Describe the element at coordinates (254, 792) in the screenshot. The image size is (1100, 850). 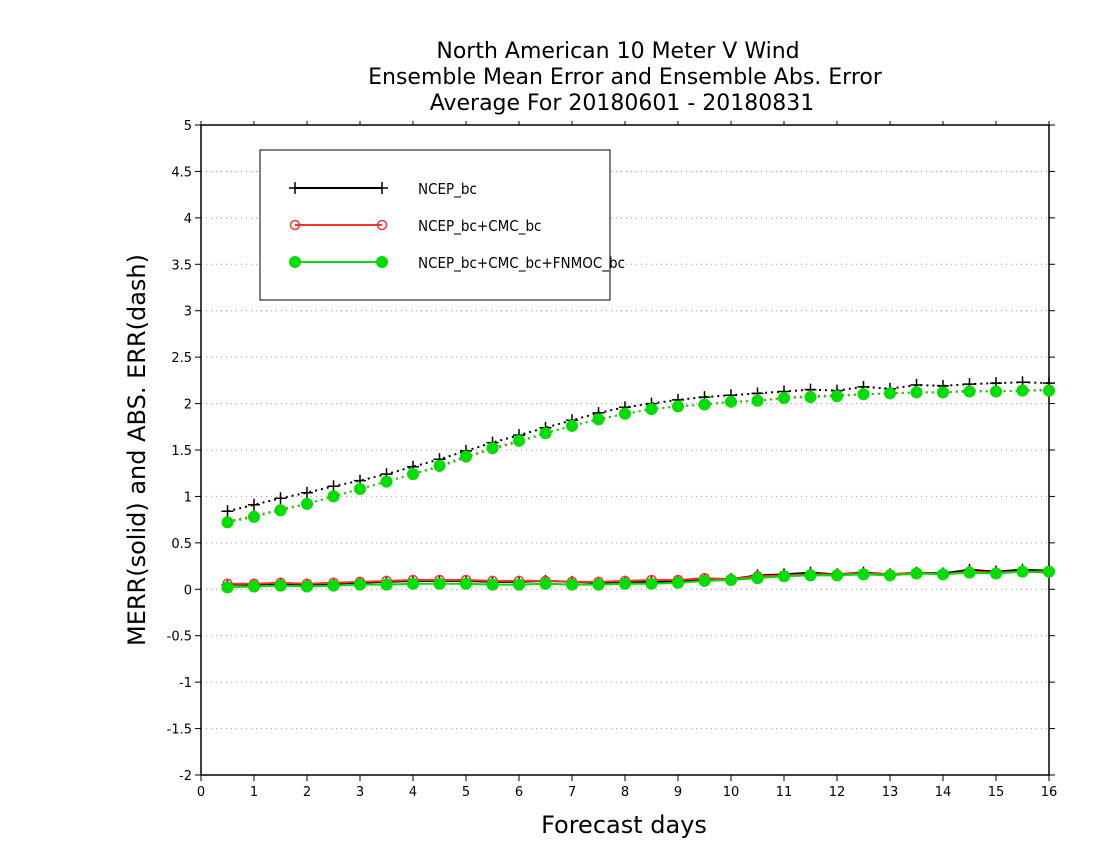
I see `x-tick-label: 1` at that location.